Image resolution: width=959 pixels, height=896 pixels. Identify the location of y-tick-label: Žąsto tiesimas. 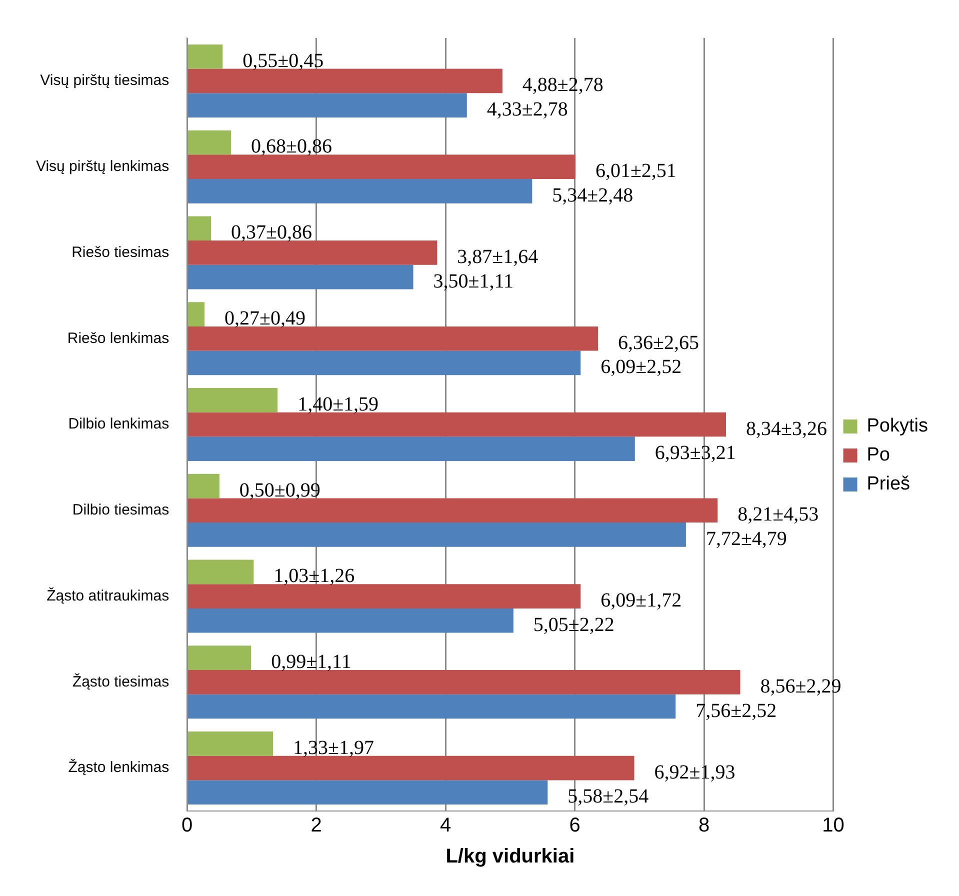
(121, 681).